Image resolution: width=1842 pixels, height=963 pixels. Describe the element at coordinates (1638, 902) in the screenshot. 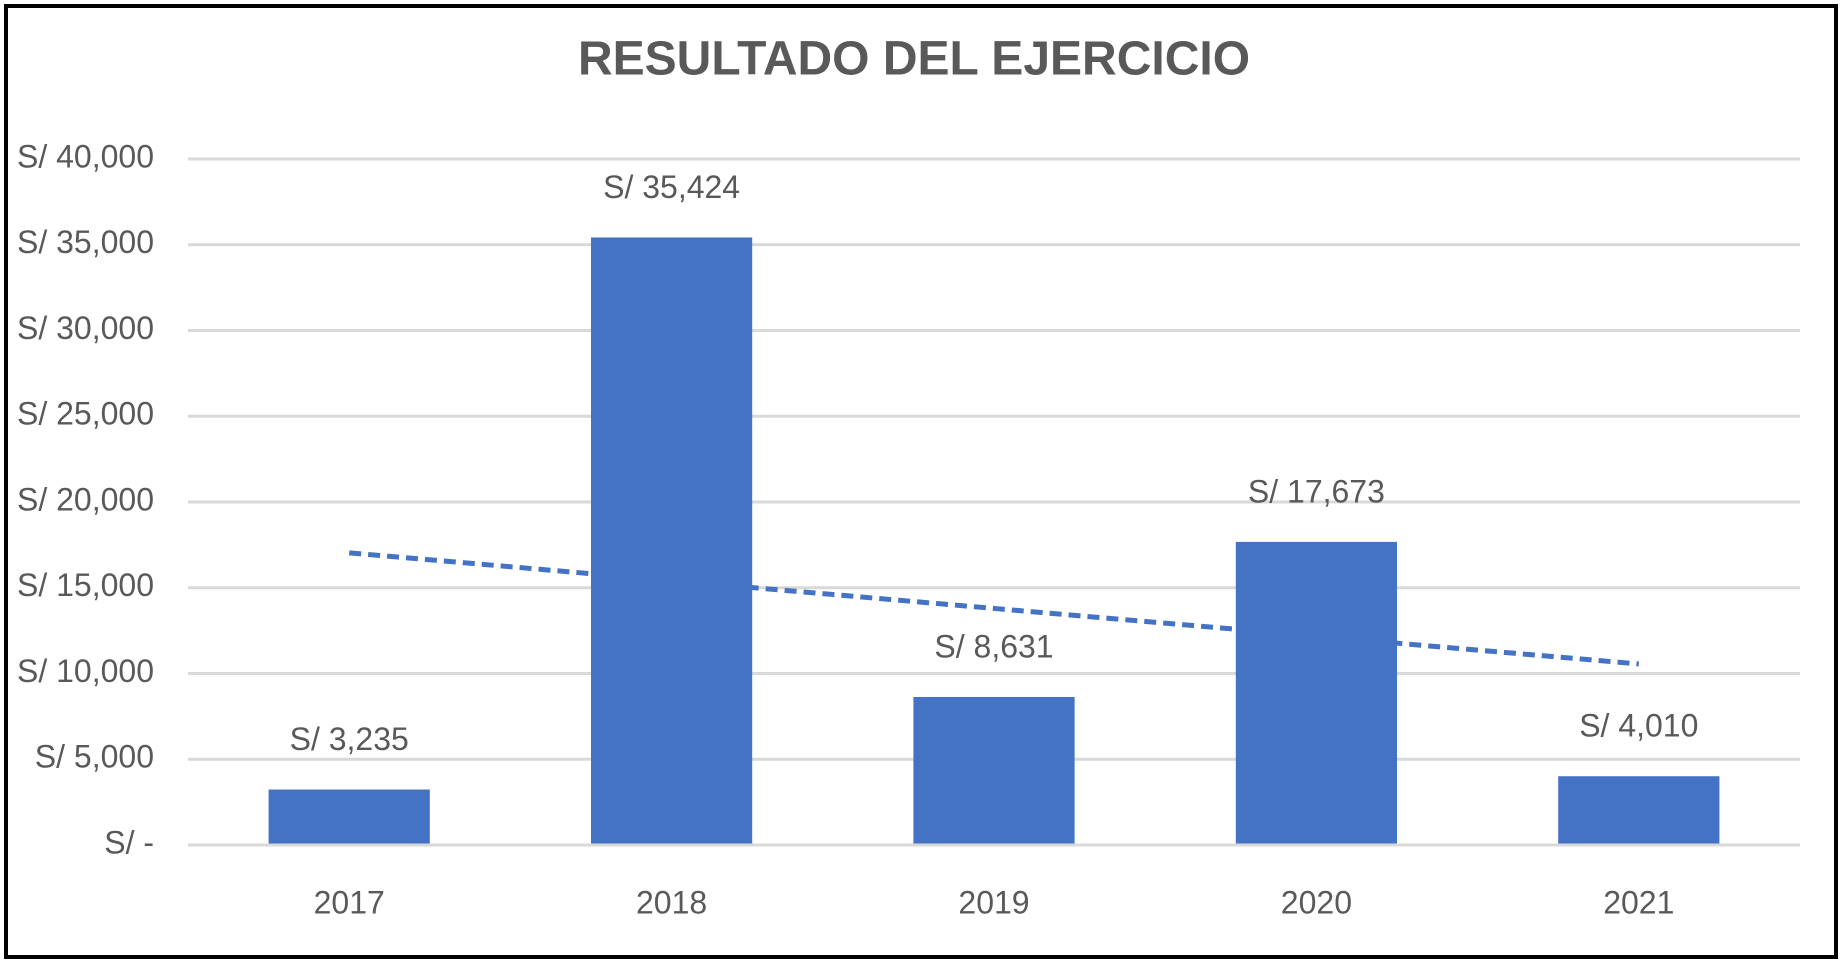

I see `x-tick-label: 2021` at that location.